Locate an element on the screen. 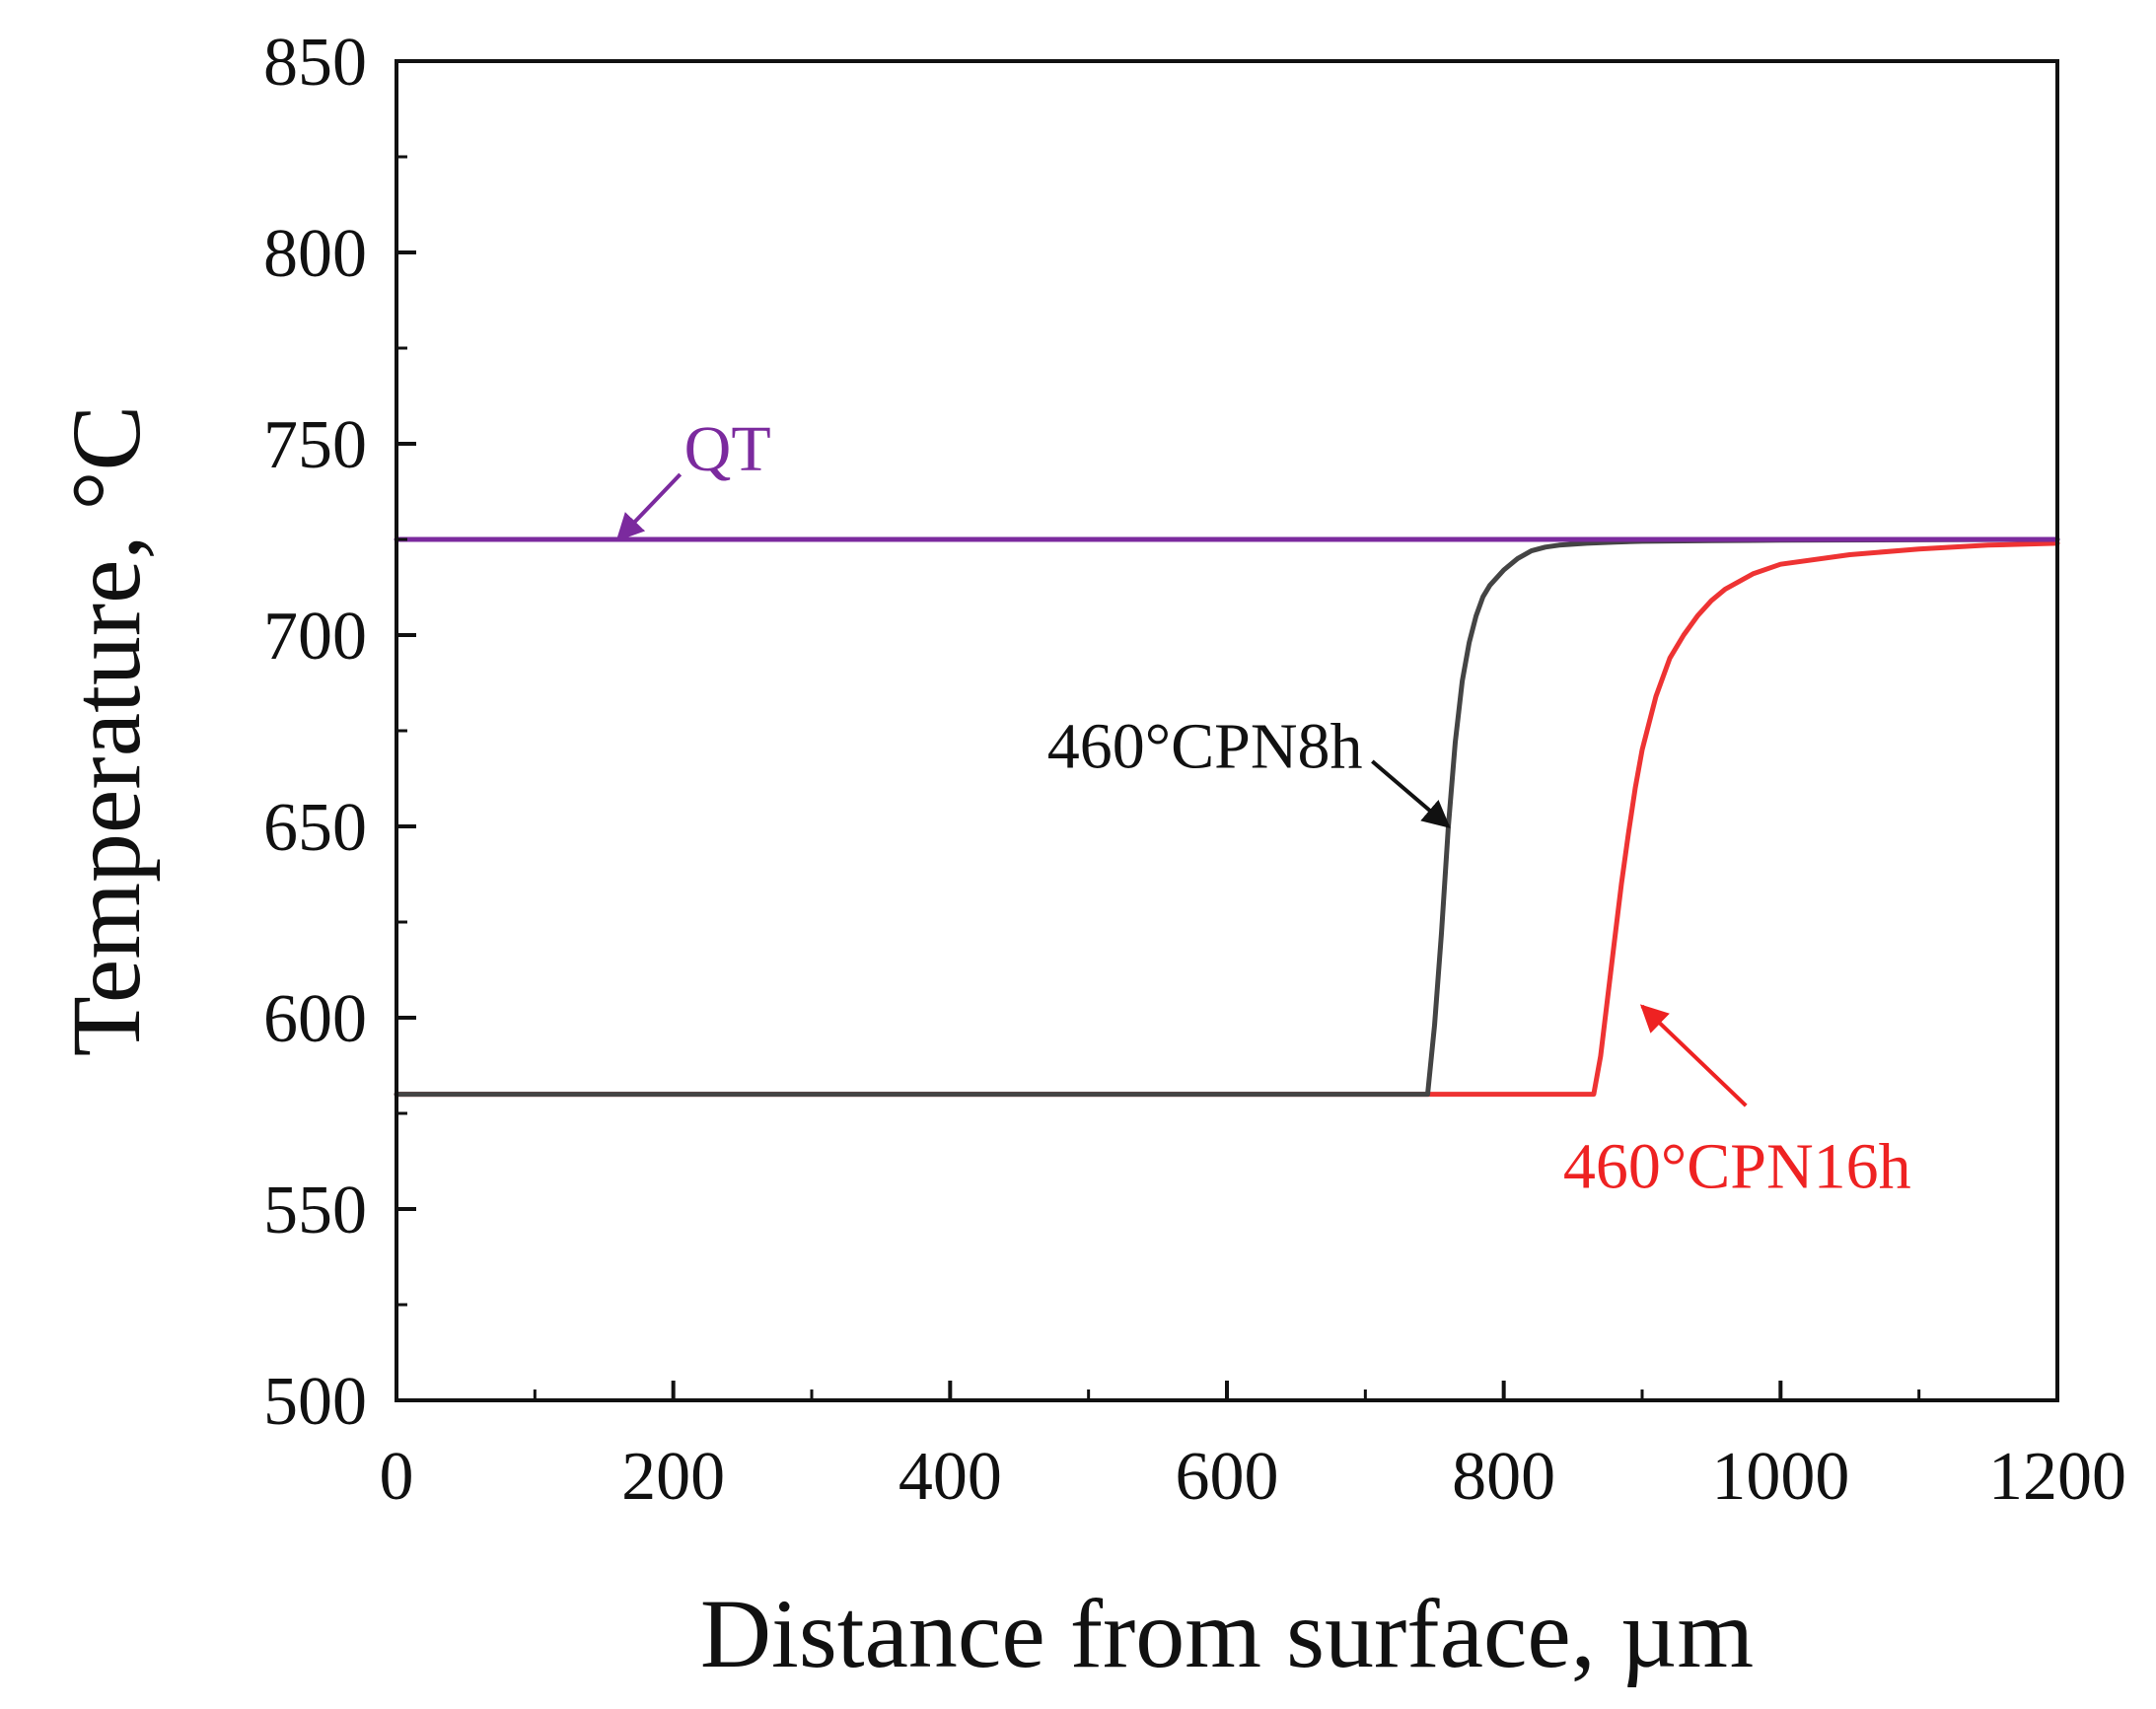  y-tick-label: 600 is located at coordinates (315, 1019).